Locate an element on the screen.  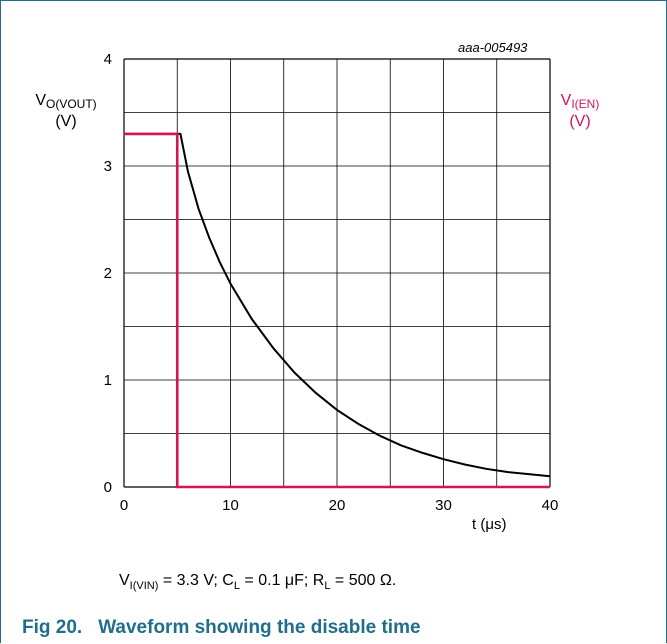
y-tick-label: 2 is located at coordinates (108, 273).